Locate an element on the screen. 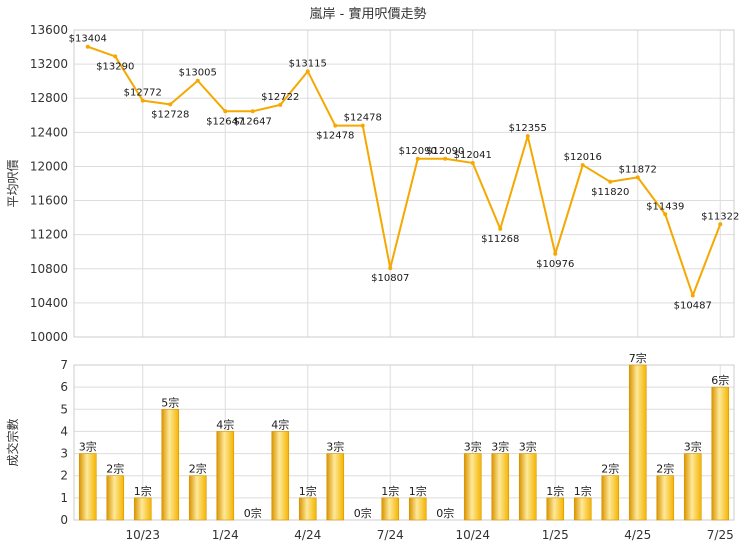 The height and width of the screenshot is (550, 740). x-tick-label: 4/24 is located at coordinates (307, 535).